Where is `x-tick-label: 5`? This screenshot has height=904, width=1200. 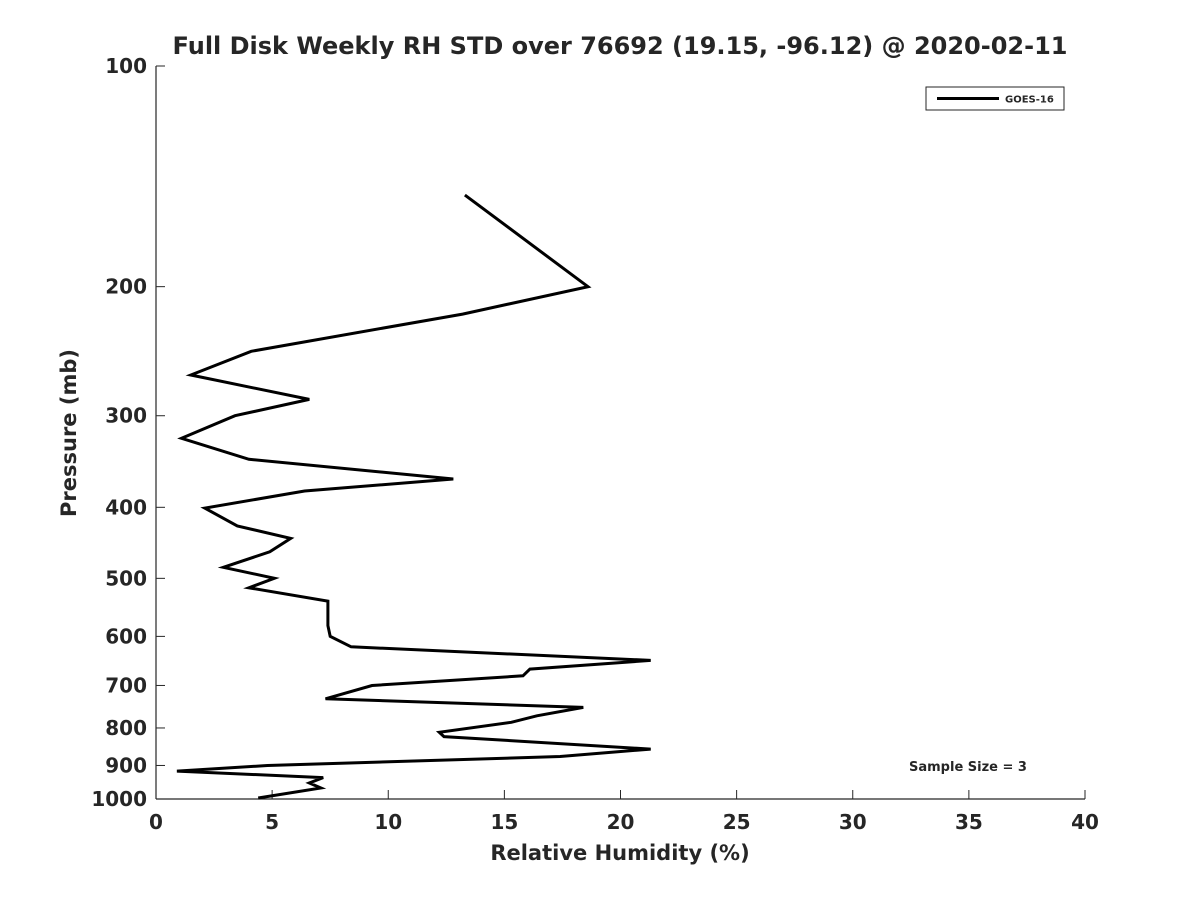 x-tick-label: 5 is located at coordinates (272, 822).